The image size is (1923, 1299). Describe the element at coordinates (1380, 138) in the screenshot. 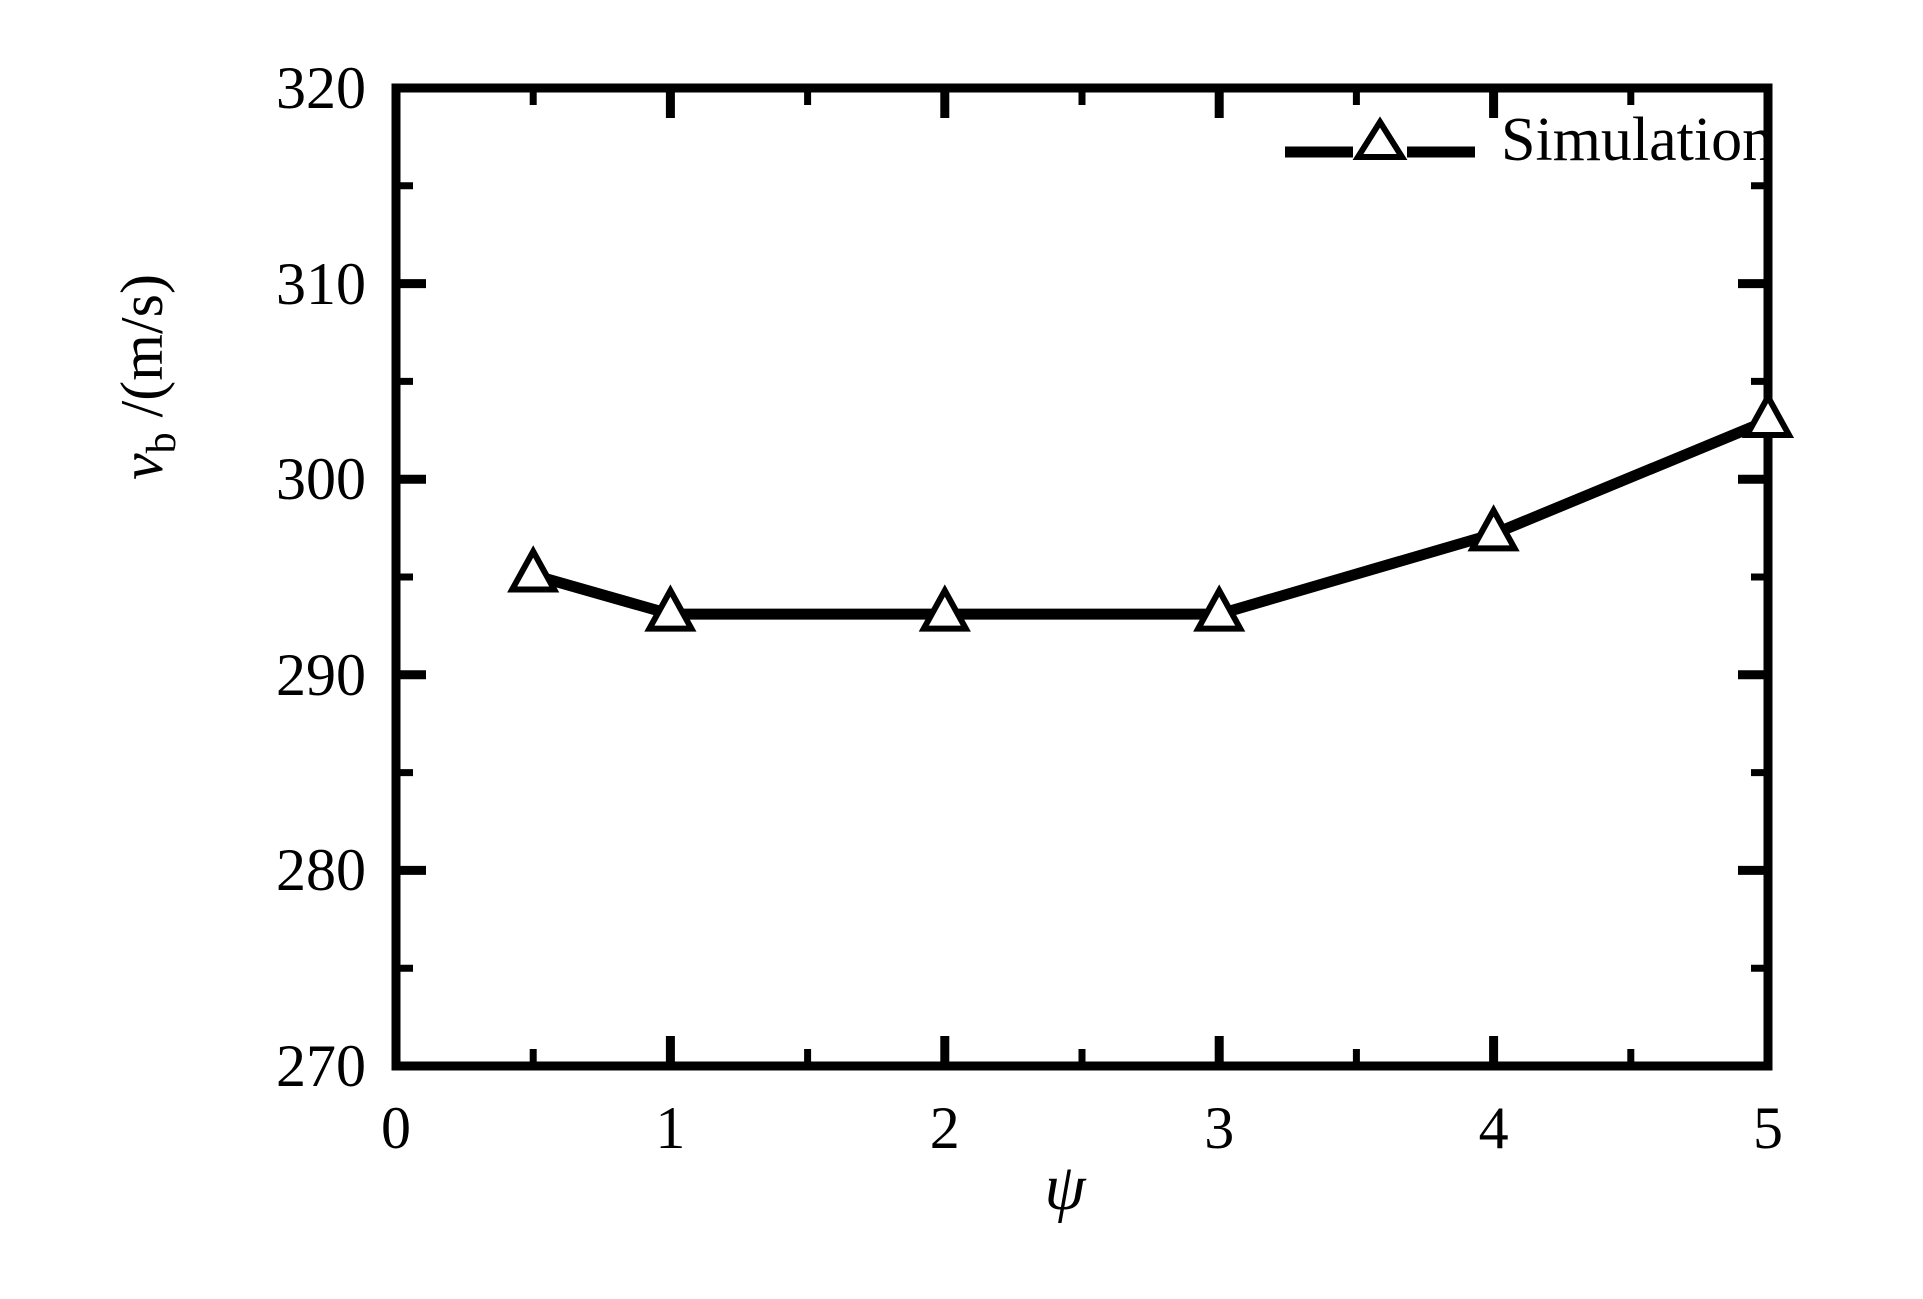

I see `legend-marker-triangle-icon` at that location.